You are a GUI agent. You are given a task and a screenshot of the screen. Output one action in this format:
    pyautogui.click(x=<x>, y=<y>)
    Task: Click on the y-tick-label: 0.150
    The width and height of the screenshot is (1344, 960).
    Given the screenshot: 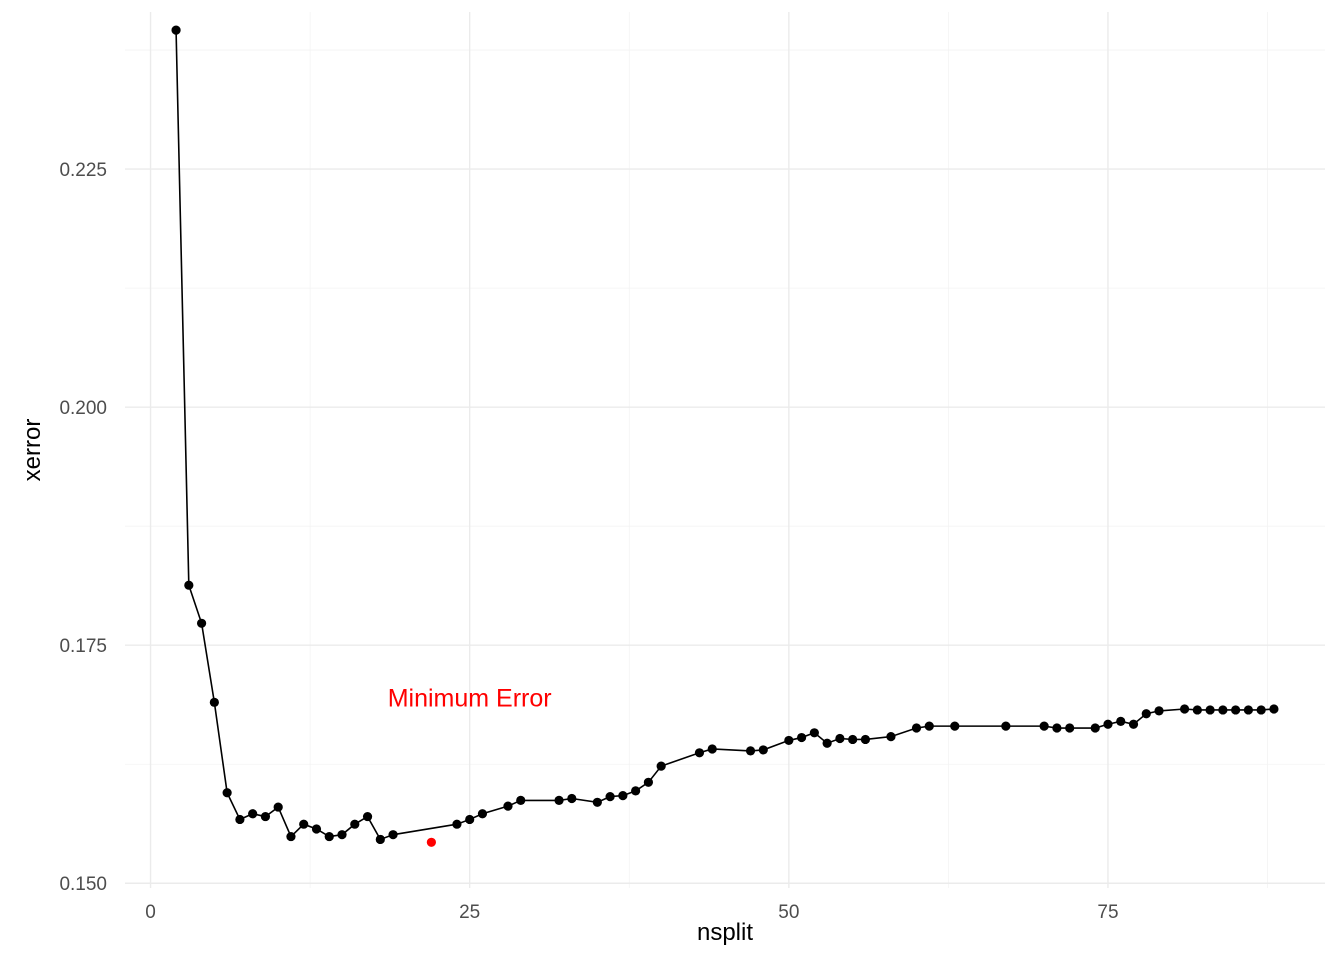 What is the action you would take?
    pyautogui.click(x=83, y=884)
    